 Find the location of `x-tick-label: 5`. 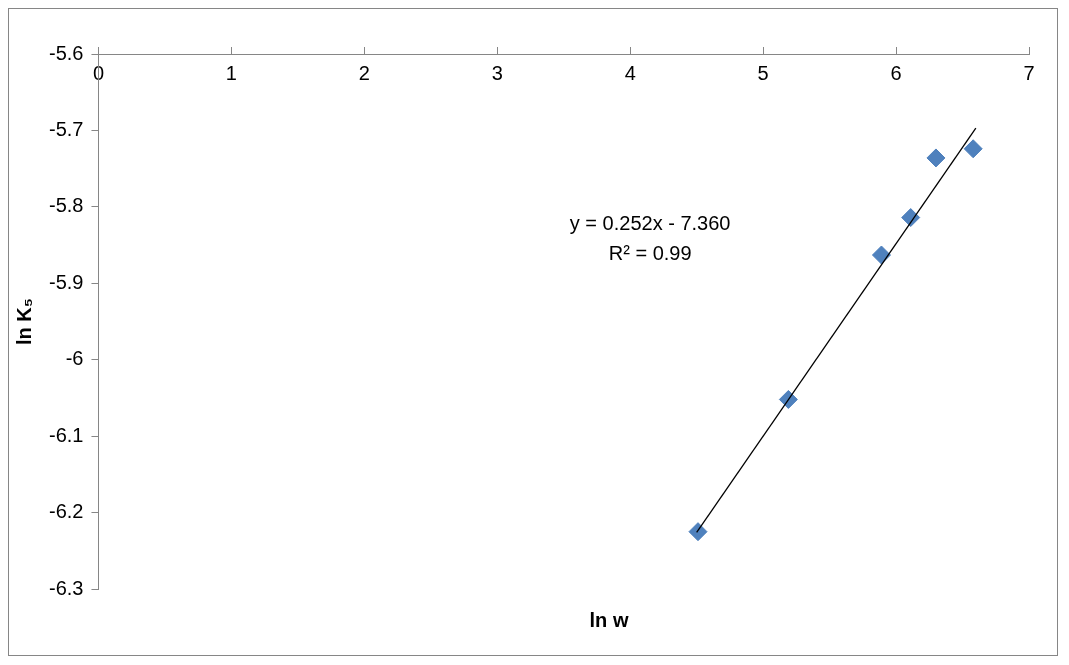

x-tick-label: 5 is located at coordinates (763, 72).